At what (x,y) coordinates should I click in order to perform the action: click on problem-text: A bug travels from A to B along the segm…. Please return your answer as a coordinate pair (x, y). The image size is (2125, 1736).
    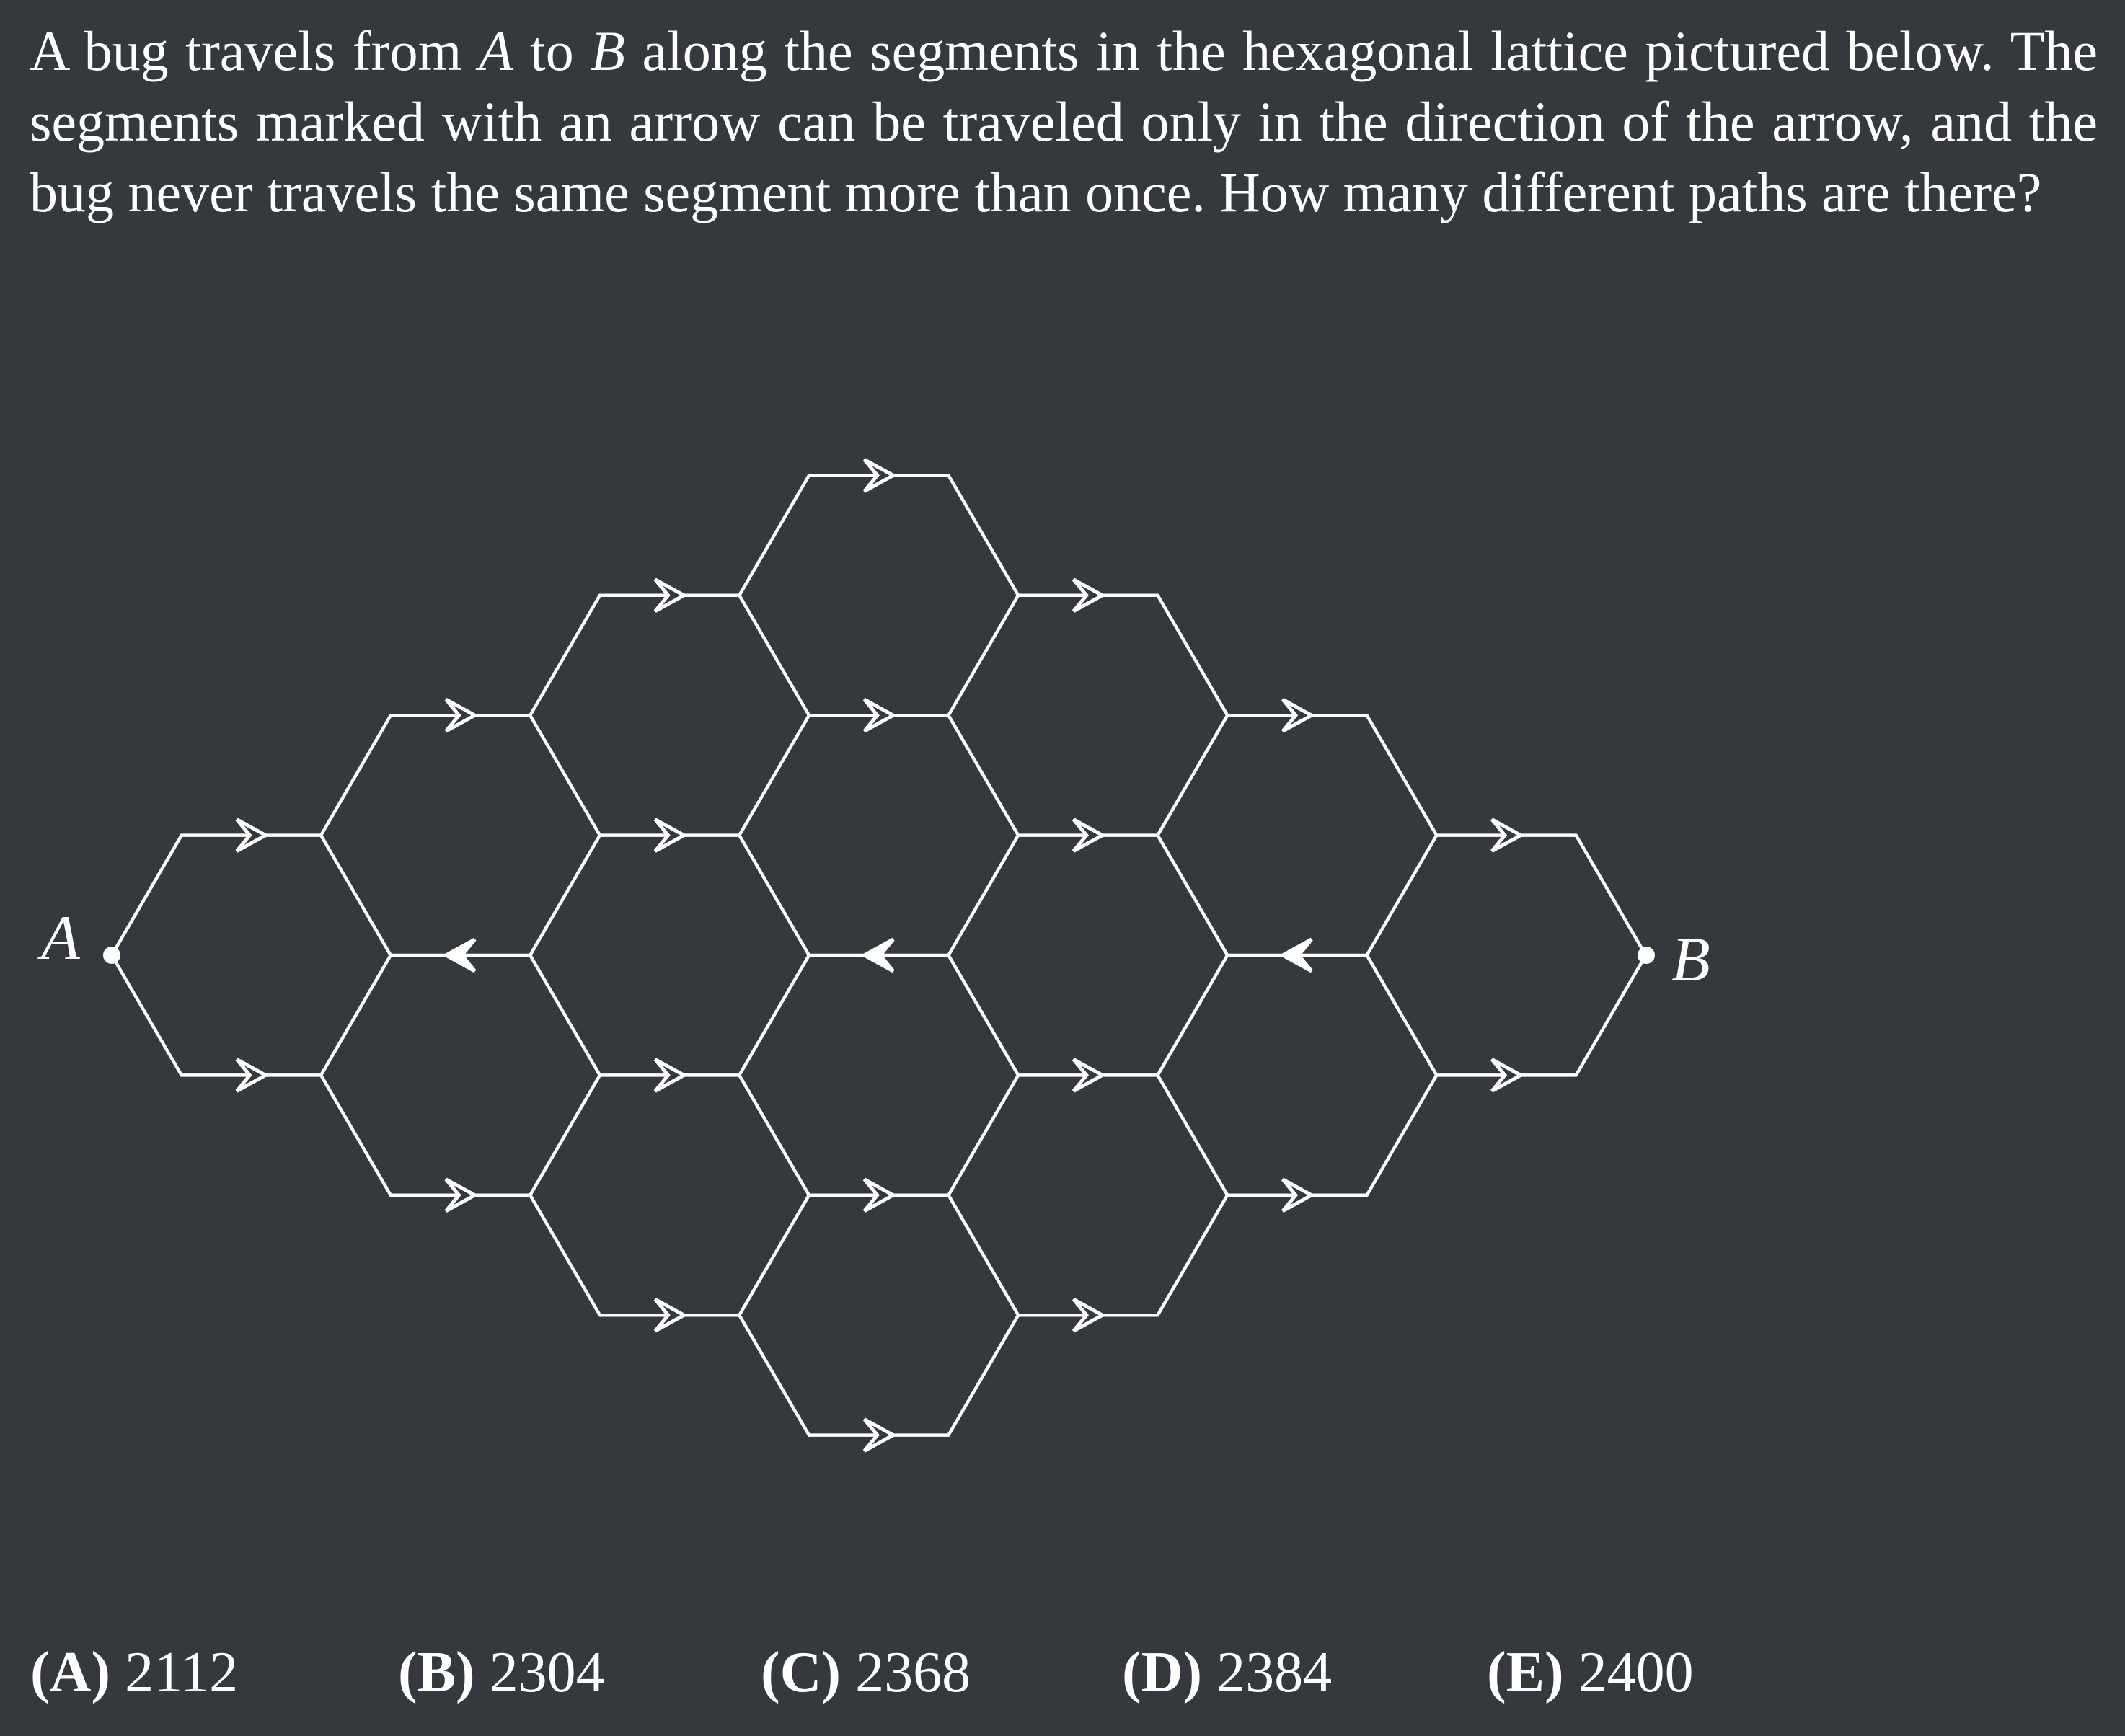
    Looking at the image, I should click on (1064, 121).